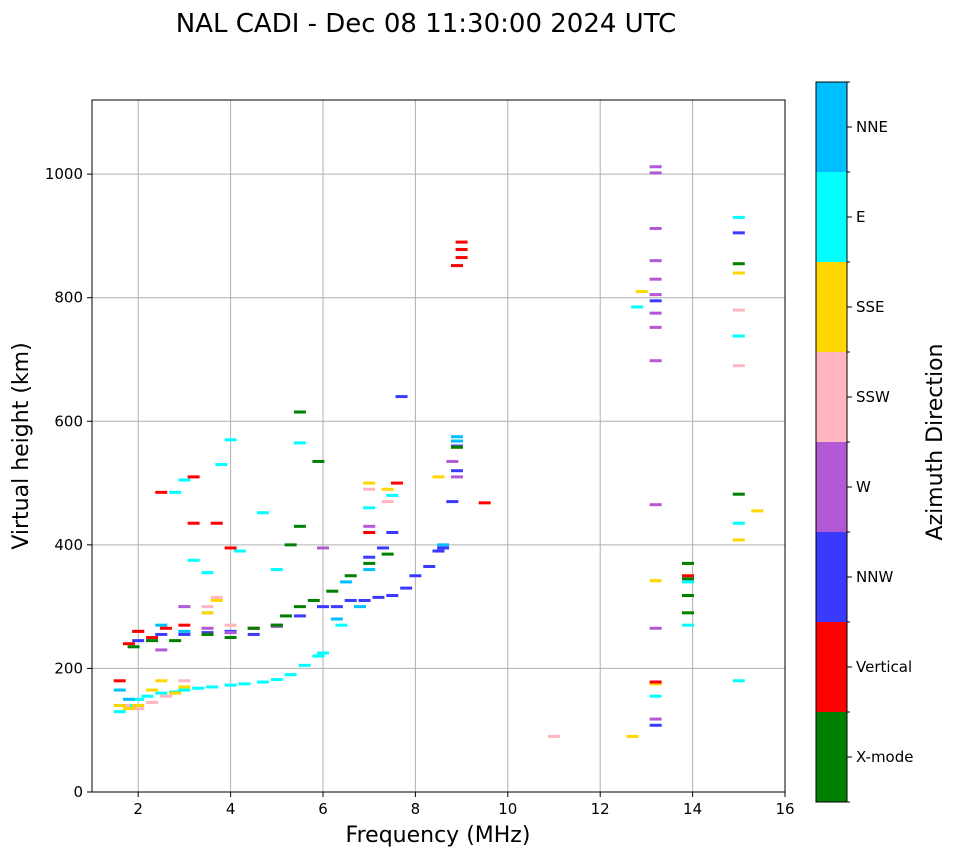  What do you see at coordinates (231, 809) in the screenshot?
I see `x-tick-label: 4` at bounding box center [231, 809].